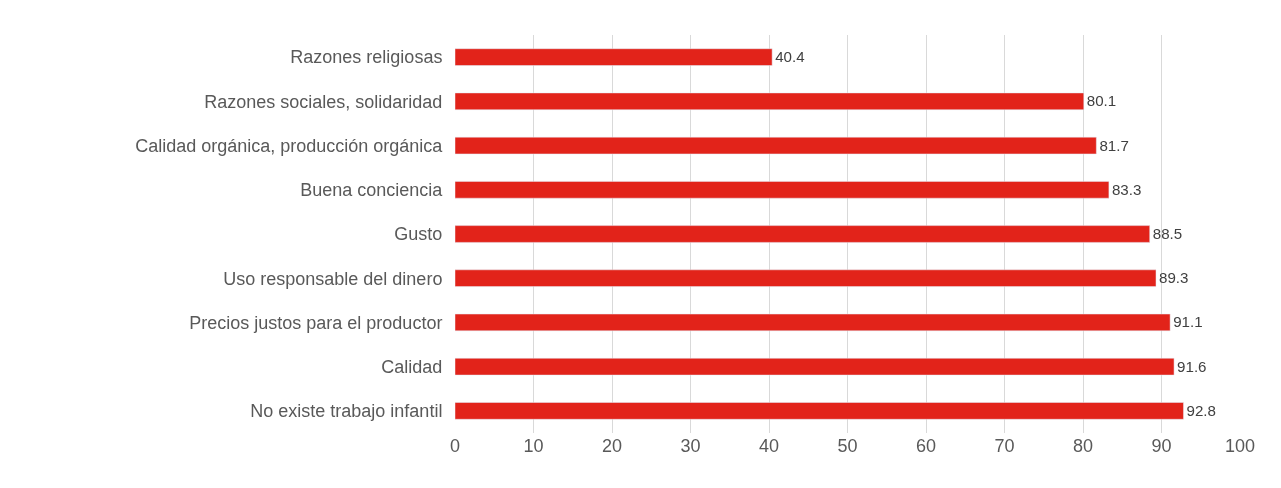 The width and height of the screenshot is (1281, 488). Describe the element at coordinates (1114, 145) in the screenshot. I see `data-label: 81.7` at that location.